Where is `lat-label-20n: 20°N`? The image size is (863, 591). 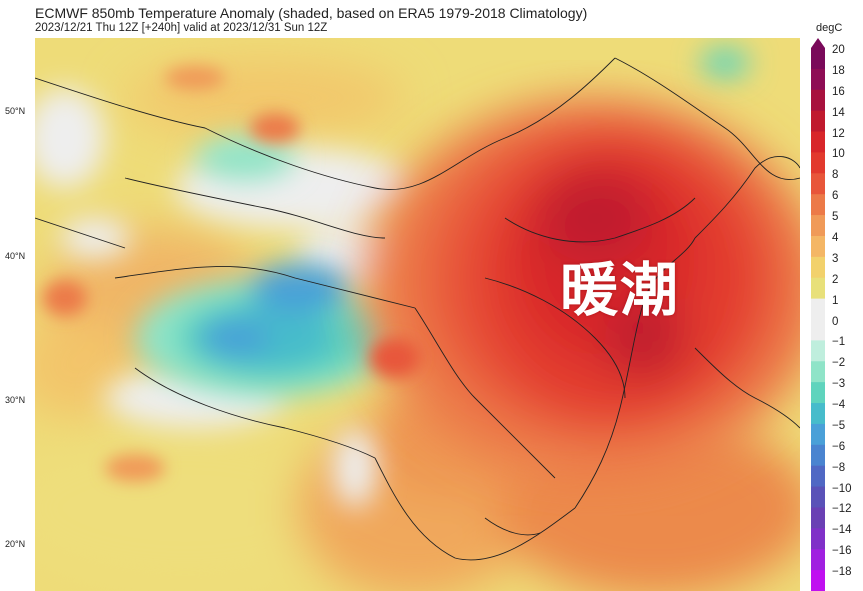
lat-label-20n: 20°N is located at coordinates (15, 544).